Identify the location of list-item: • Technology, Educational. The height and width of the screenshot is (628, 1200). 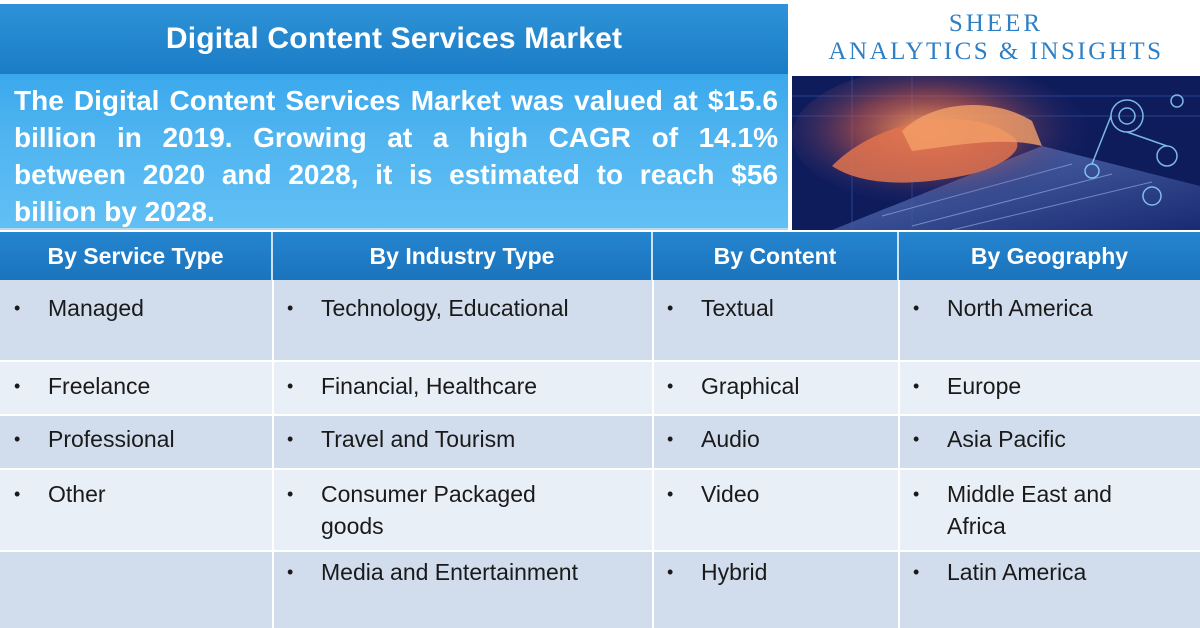
(462, 308).